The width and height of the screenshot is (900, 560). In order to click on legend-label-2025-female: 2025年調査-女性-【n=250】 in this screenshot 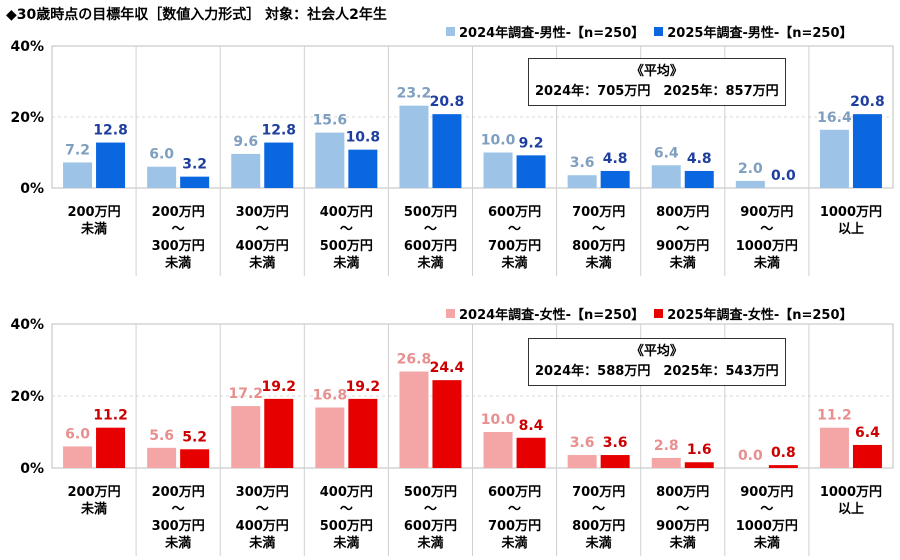, I will do `click(760, 315)`.